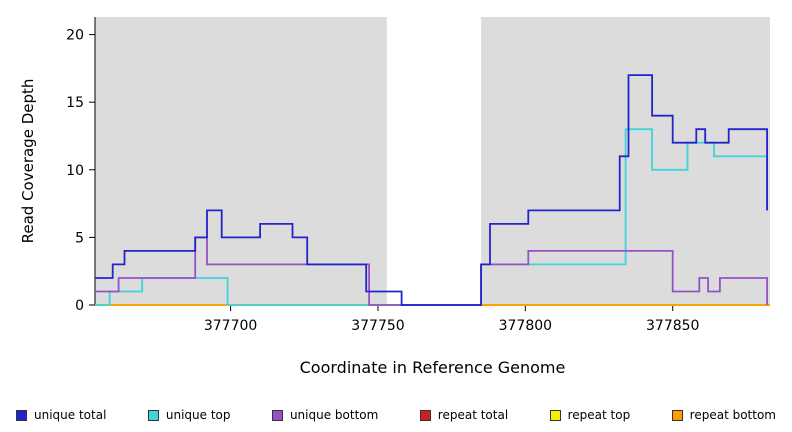 The width and height of the screenshot is (792, 432). Describe the element at coordinates (230, 326) in the screenshot. I see `x-tick-label: 377700` at that location.